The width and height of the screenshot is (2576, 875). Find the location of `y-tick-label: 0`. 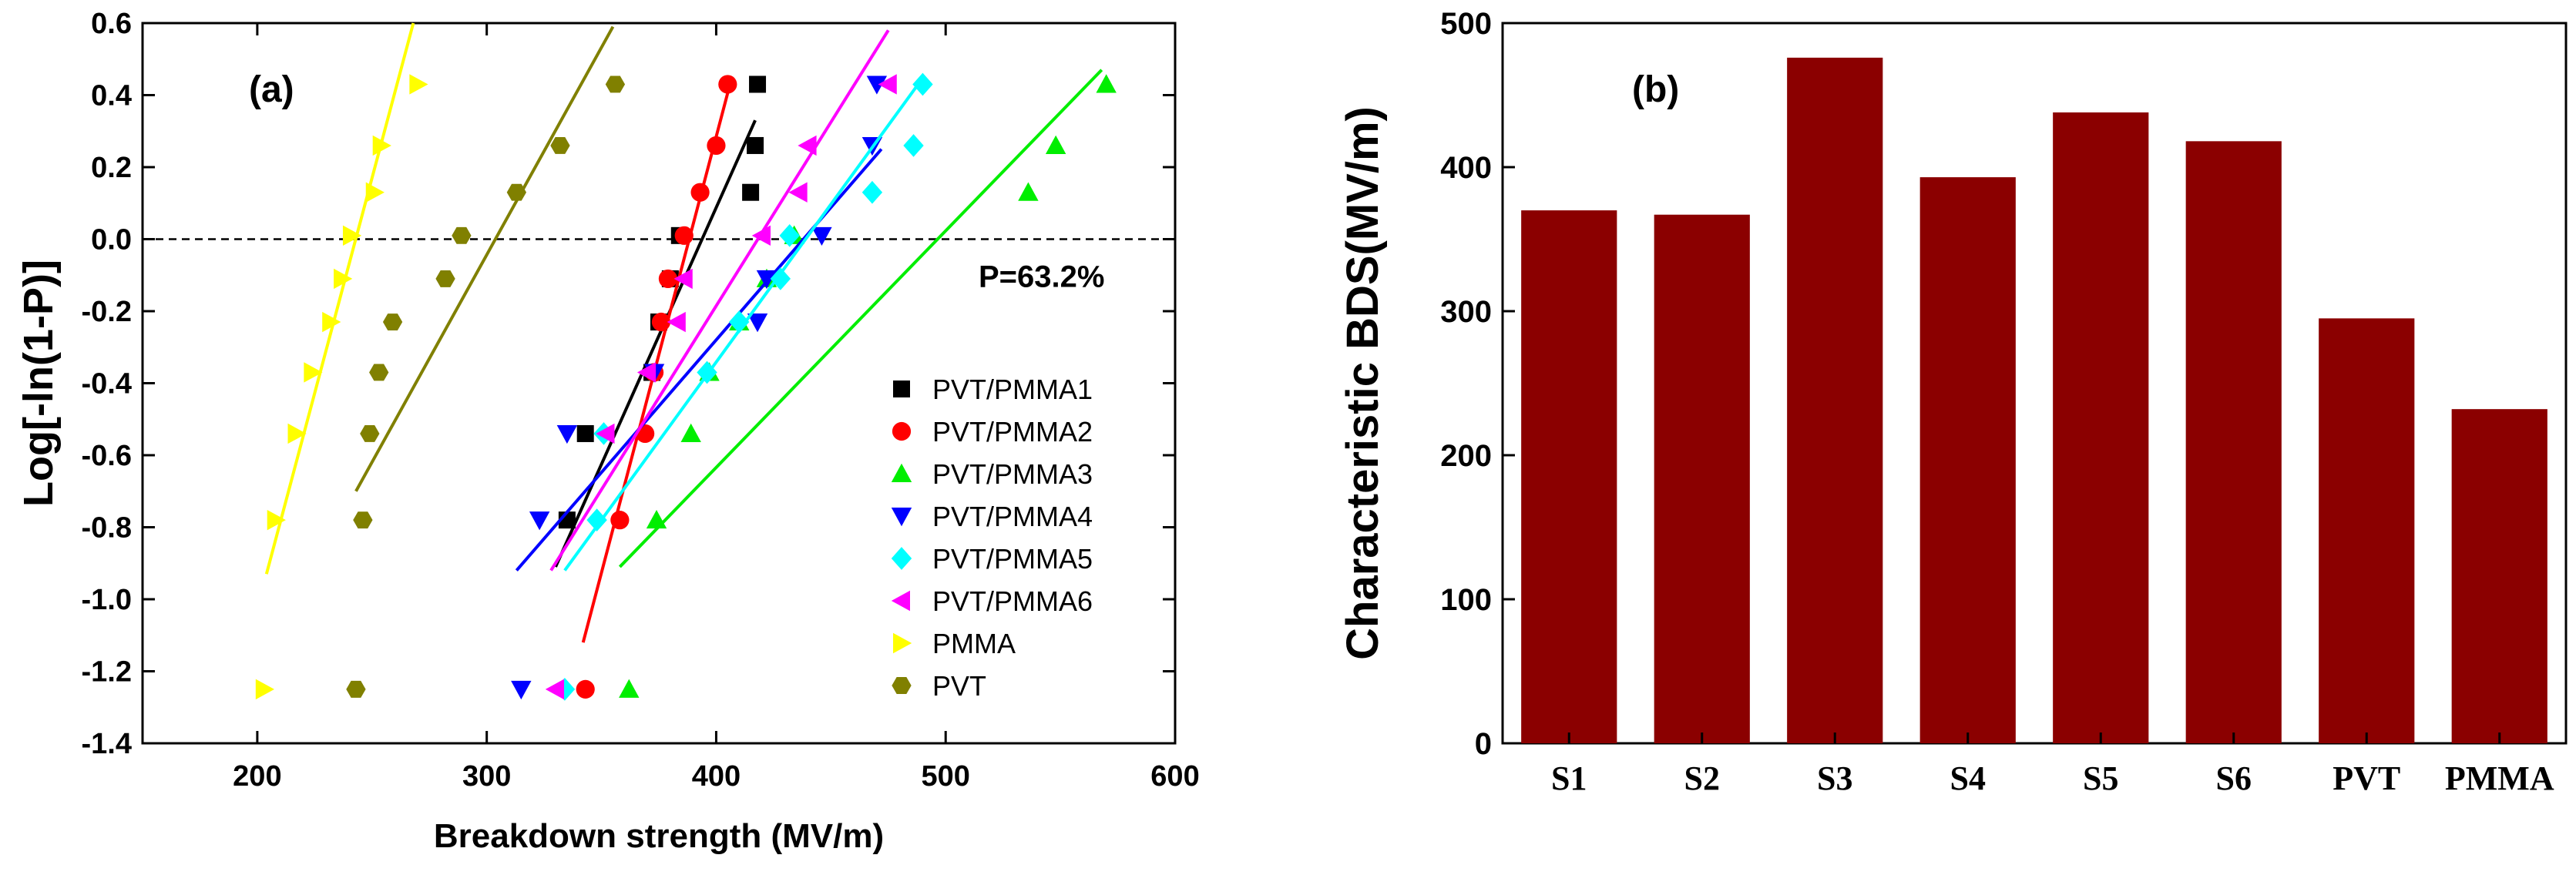

y-tick-label: 0 is located at coordinates (1483, 744).